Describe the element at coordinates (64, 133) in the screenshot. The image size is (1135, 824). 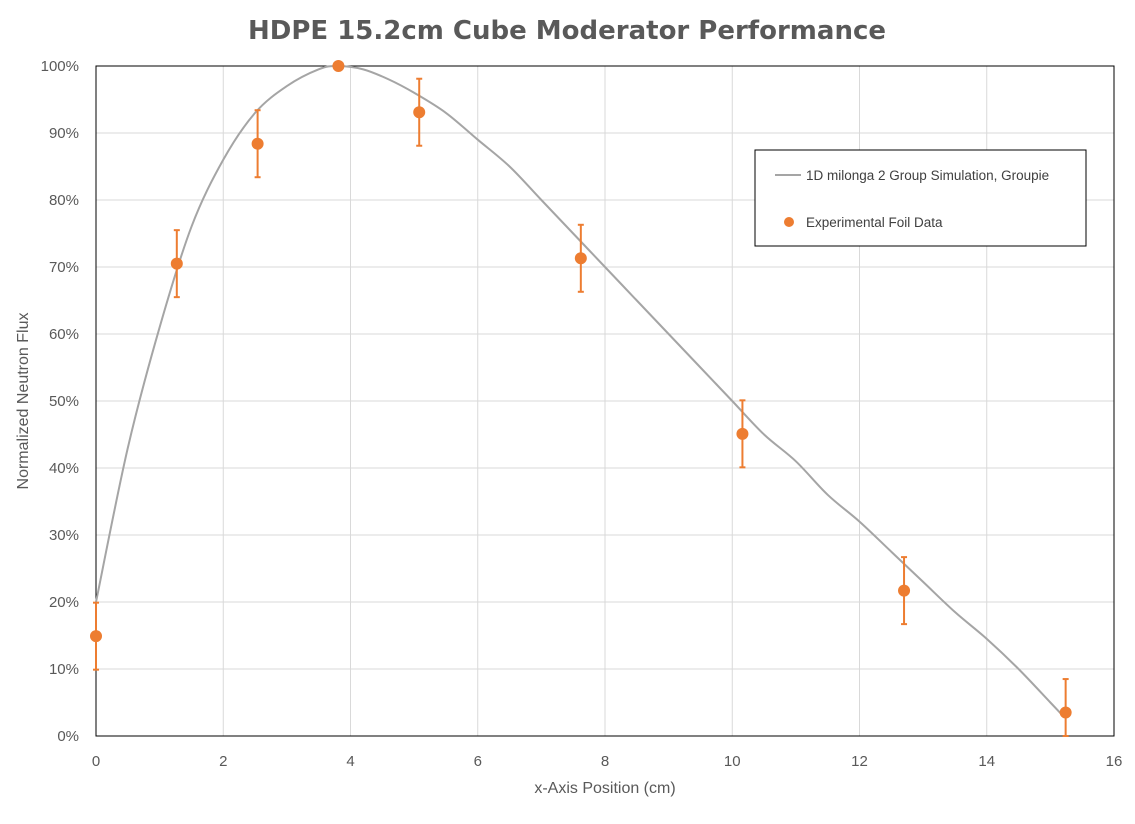
I see `y-tick-label: 90%` at that location.